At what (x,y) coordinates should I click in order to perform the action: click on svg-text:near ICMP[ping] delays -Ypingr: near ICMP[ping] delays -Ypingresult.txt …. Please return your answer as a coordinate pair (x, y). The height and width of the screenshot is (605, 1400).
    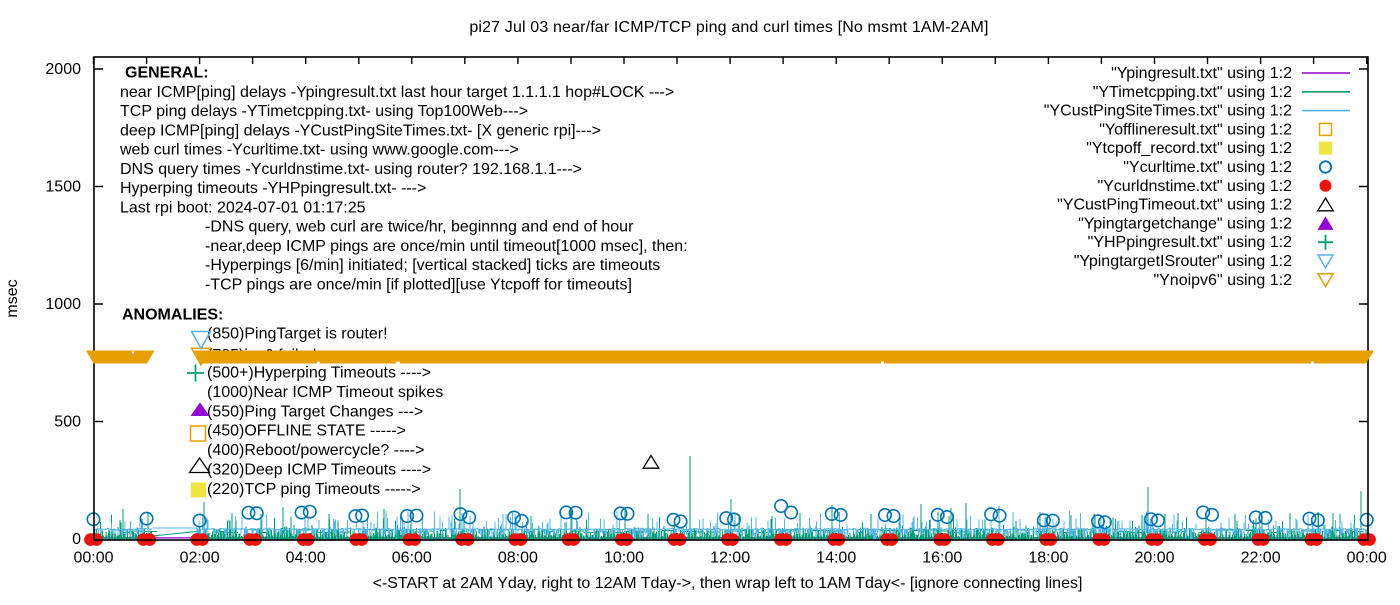
    Looking at the image, I should click on (397, 92).